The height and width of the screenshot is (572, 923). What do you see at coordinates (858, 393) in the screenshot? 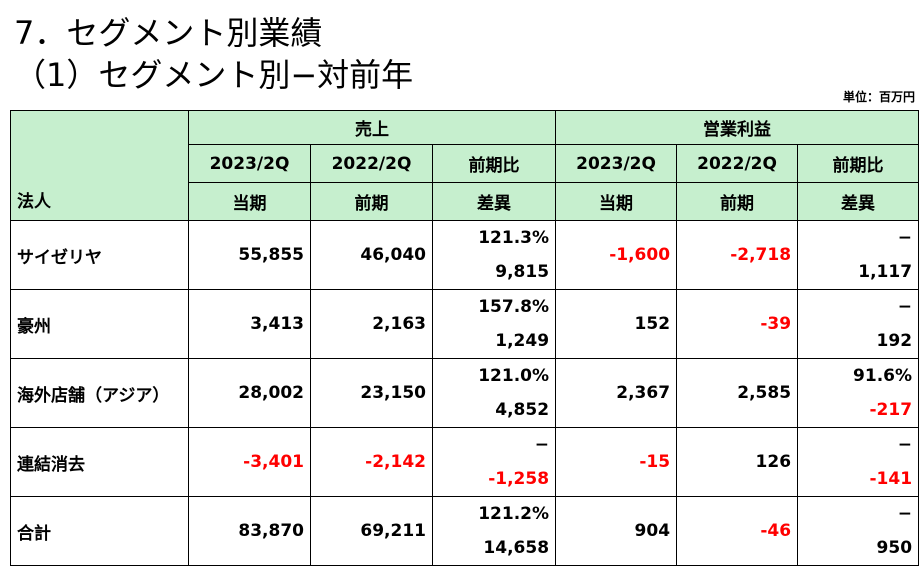
I see `op-profit-change-cell: 91.6% -217` at bounding box center [858, 393].